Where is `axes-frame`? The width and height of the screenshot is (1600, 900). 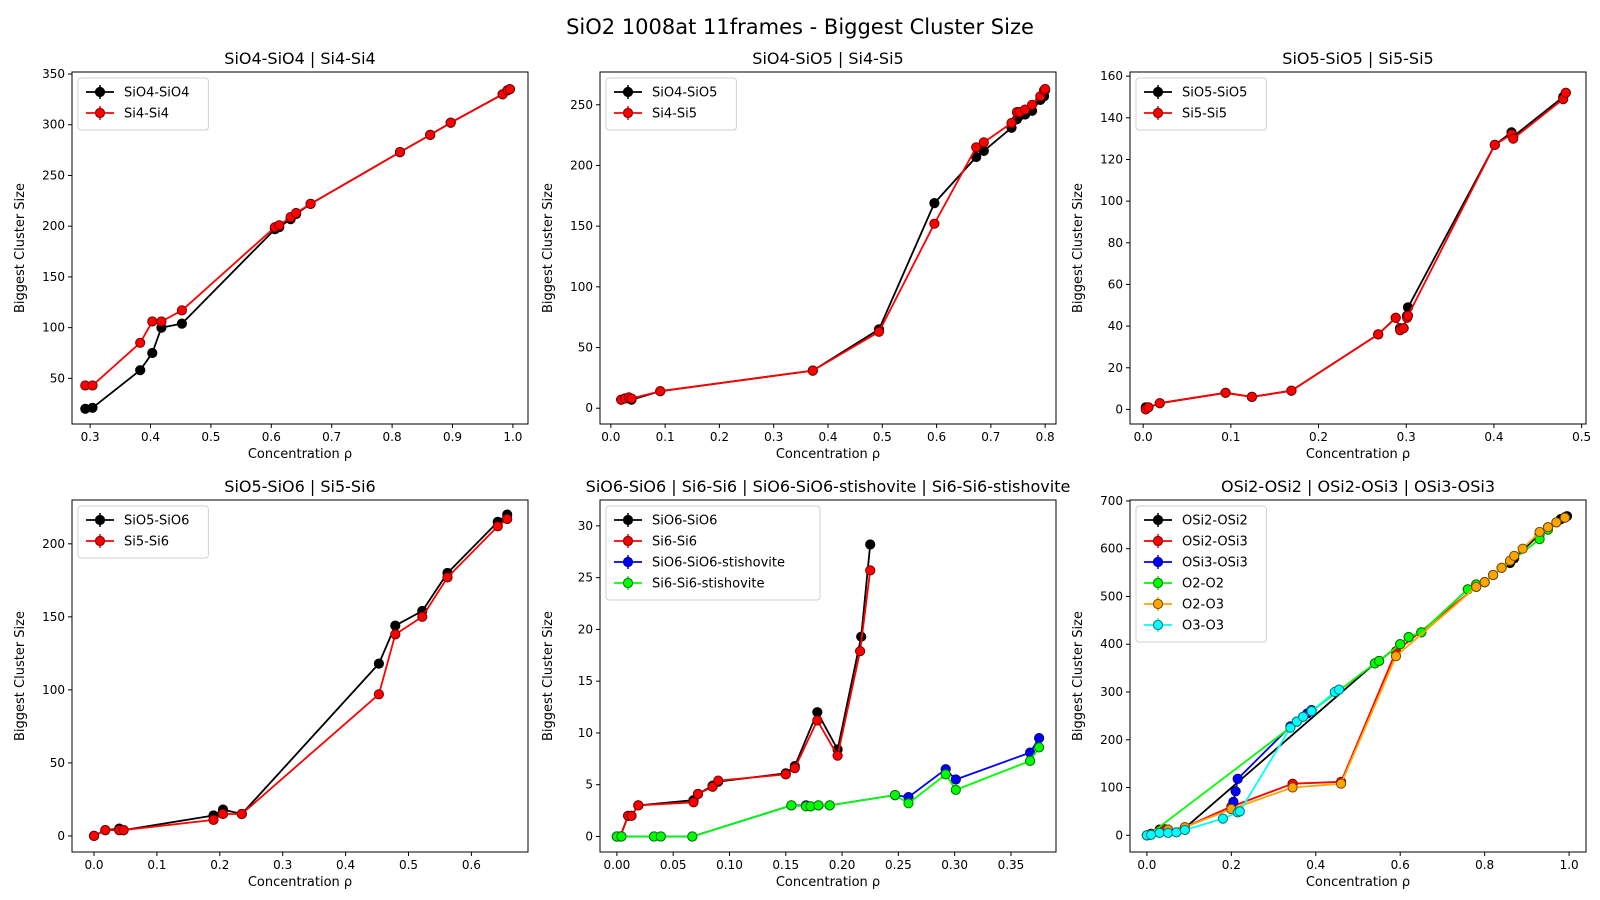
axes-frame is located at coordinates (1358, 676).